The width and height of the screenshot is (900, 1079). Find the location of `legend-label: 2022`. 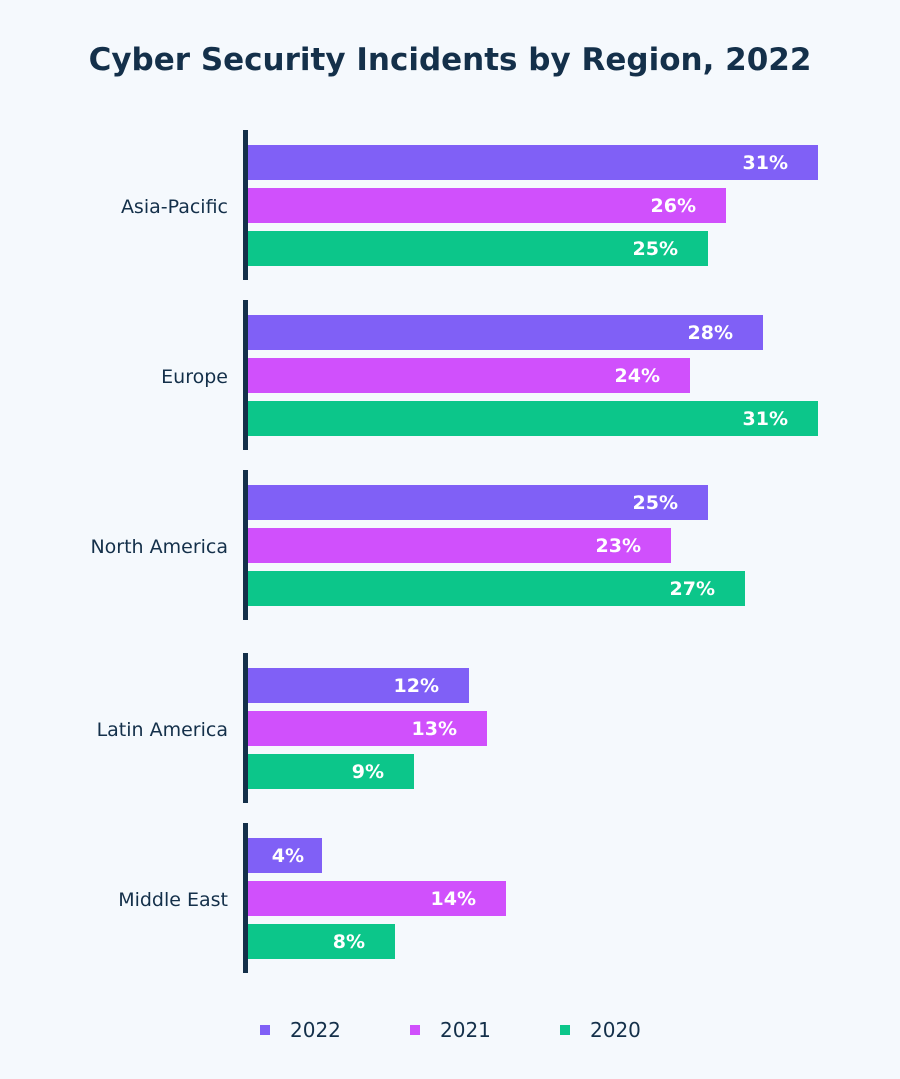

legend-label: 2022 is located at coordinates (315, 1030).